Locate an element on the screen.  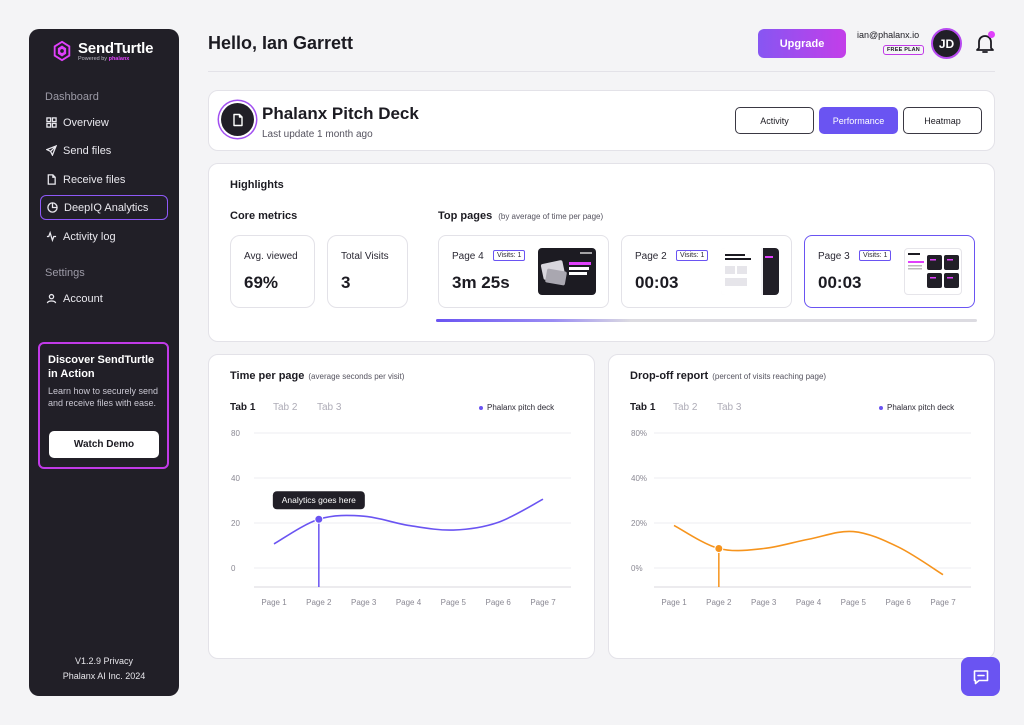
y-tick-label: 40% is located at coordinates (639, 478).